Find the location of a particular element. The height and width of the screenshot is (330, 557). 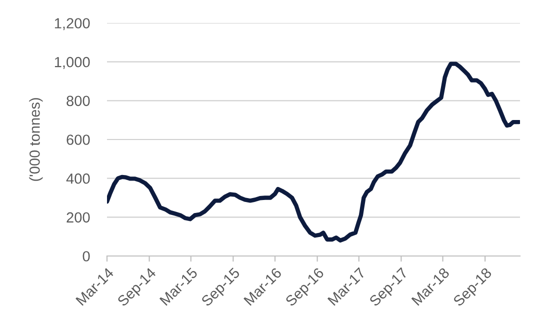

y-tick-label: 0 is located at coordinates (86, 256).